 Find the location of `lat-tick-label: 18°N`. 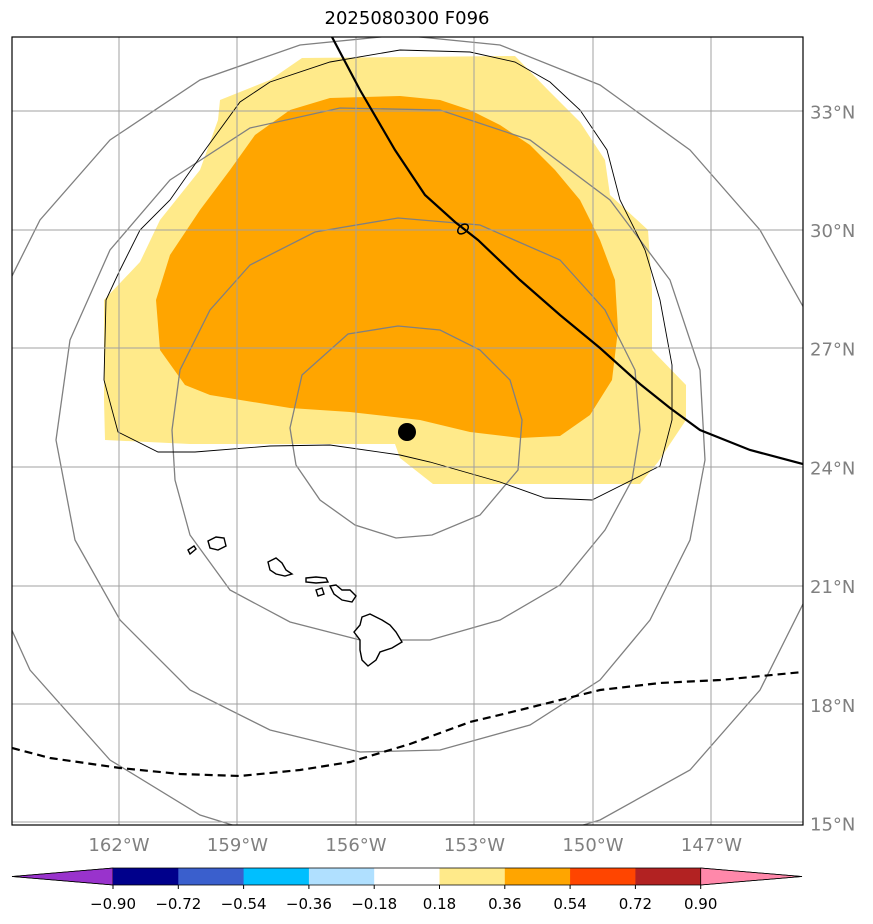

lat-tick-label: 18°N is located at coordinates (832, 706).